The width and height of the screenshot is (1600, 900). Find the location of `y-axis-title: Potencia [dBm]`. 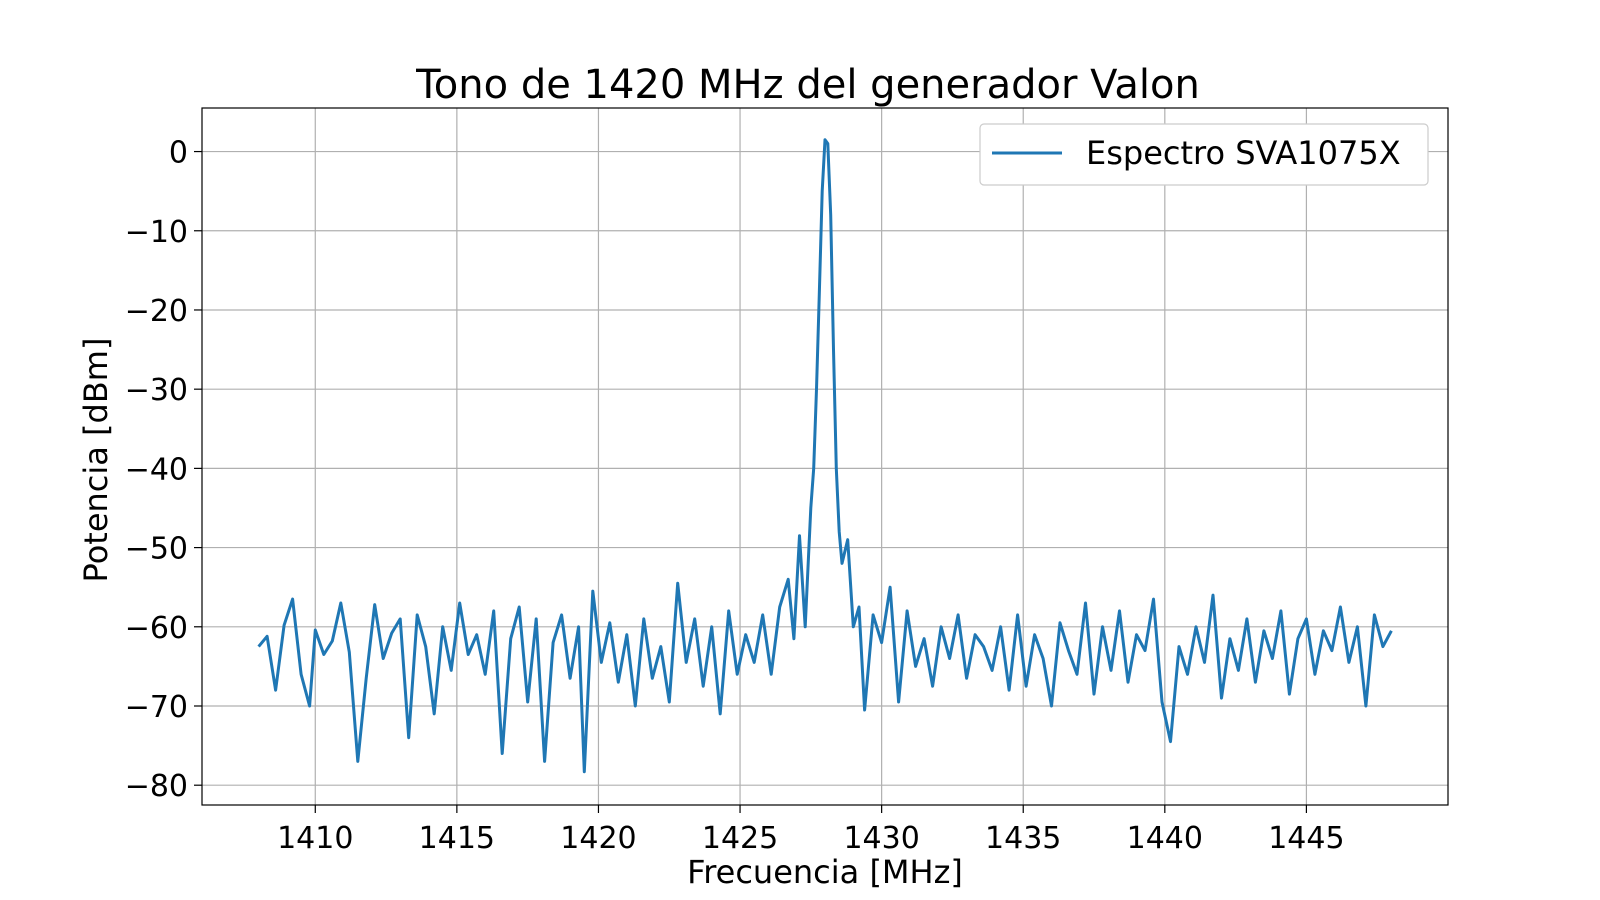

y-axis-title: Potencia [dBm] is located at coordinates (96, 460).